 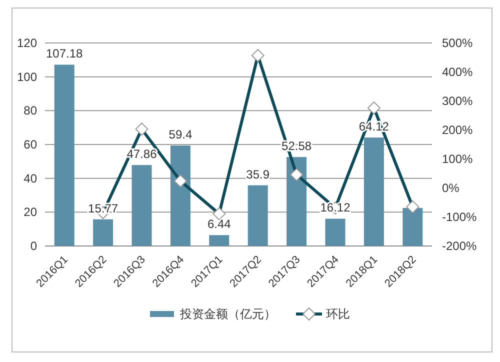 I want to click on text: 6.44, so click(x=219, y=224).